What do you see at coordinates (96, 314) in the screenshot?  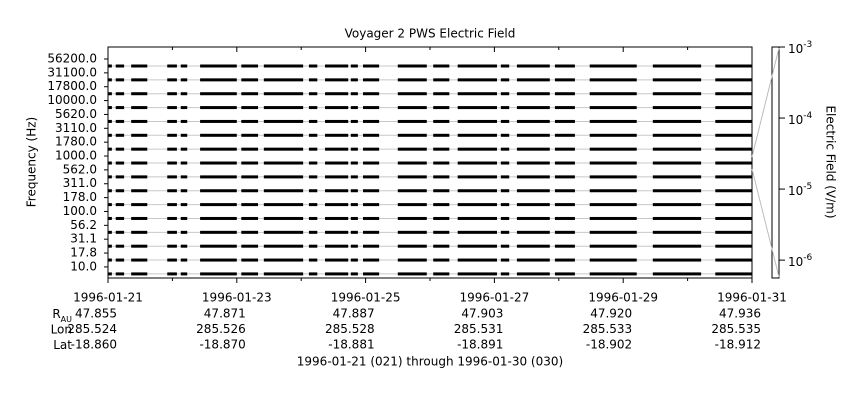 I see `ephemeris-value: 47.855` at bounding box center [96, 314].